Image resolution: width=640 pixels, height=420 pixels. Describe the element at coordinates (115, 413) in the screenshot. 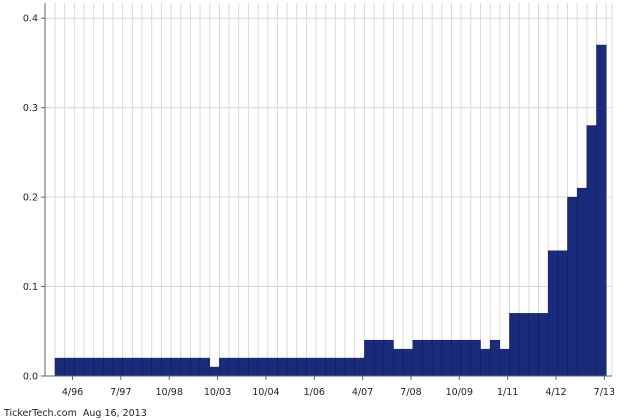

I see `footer-date: Aug 16, 2013` at that location.